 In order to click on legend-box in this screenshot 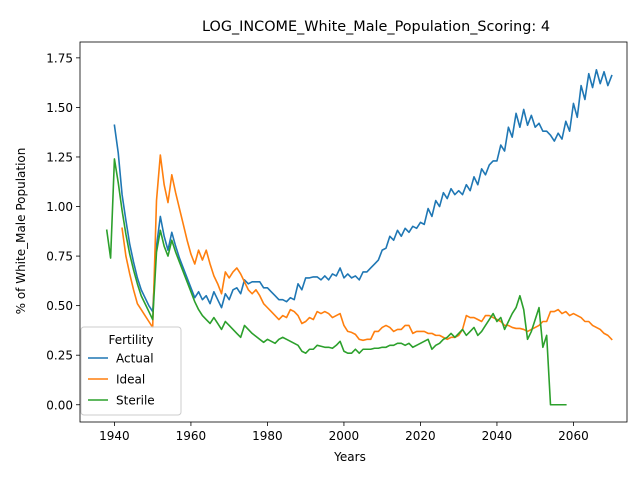, I will do `click(131, 371)`.